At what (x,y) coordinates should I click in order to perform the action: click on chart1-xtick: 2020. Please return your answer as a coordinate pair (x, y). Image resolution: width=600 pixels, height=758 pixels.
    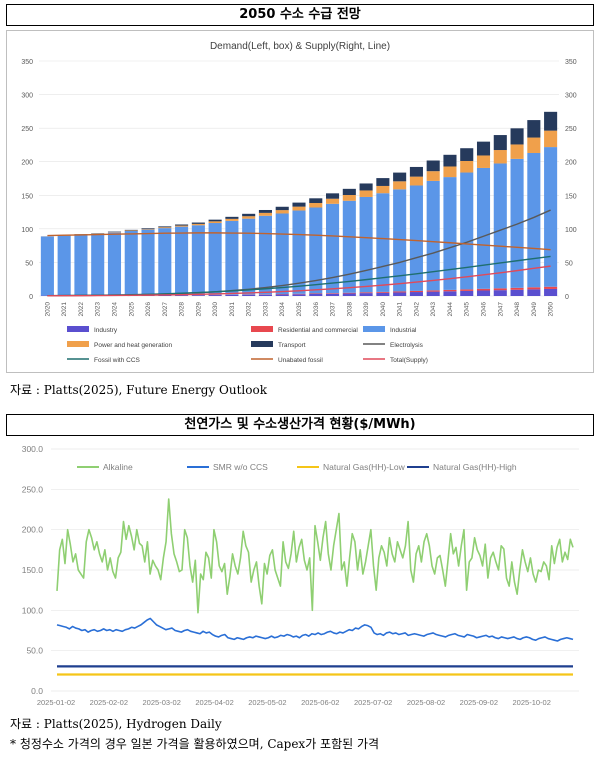
    Looking at the image, I should click on (47, 309).